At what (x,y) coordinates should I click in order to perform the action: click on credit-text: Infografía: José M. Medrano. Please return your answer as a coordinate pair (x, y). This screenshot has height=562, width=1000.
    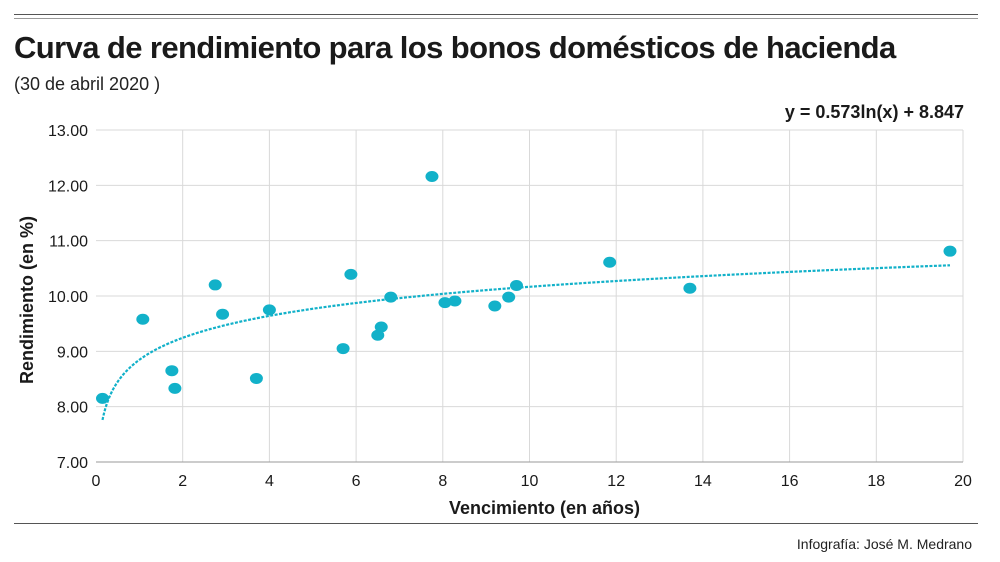
    Looking at the image, I should click on (884, 544).